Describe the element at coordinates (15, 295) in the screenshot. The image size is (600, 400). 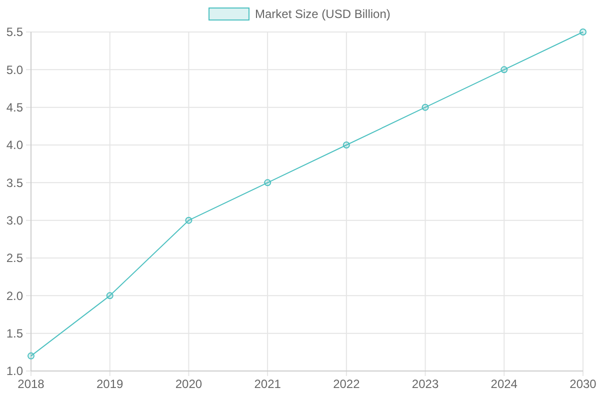
I see `y-tick-label: 2.0` at that location.